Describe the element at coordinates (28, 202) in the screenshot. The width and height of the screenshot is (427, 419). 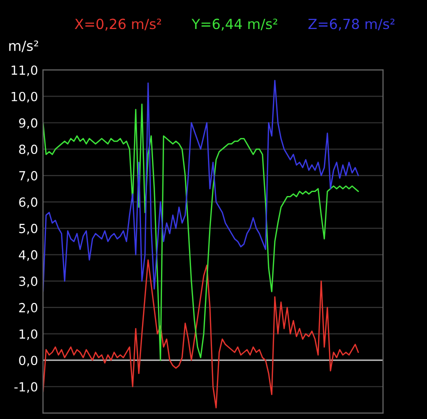
I see `y-tick-label: 6,0` at that location.